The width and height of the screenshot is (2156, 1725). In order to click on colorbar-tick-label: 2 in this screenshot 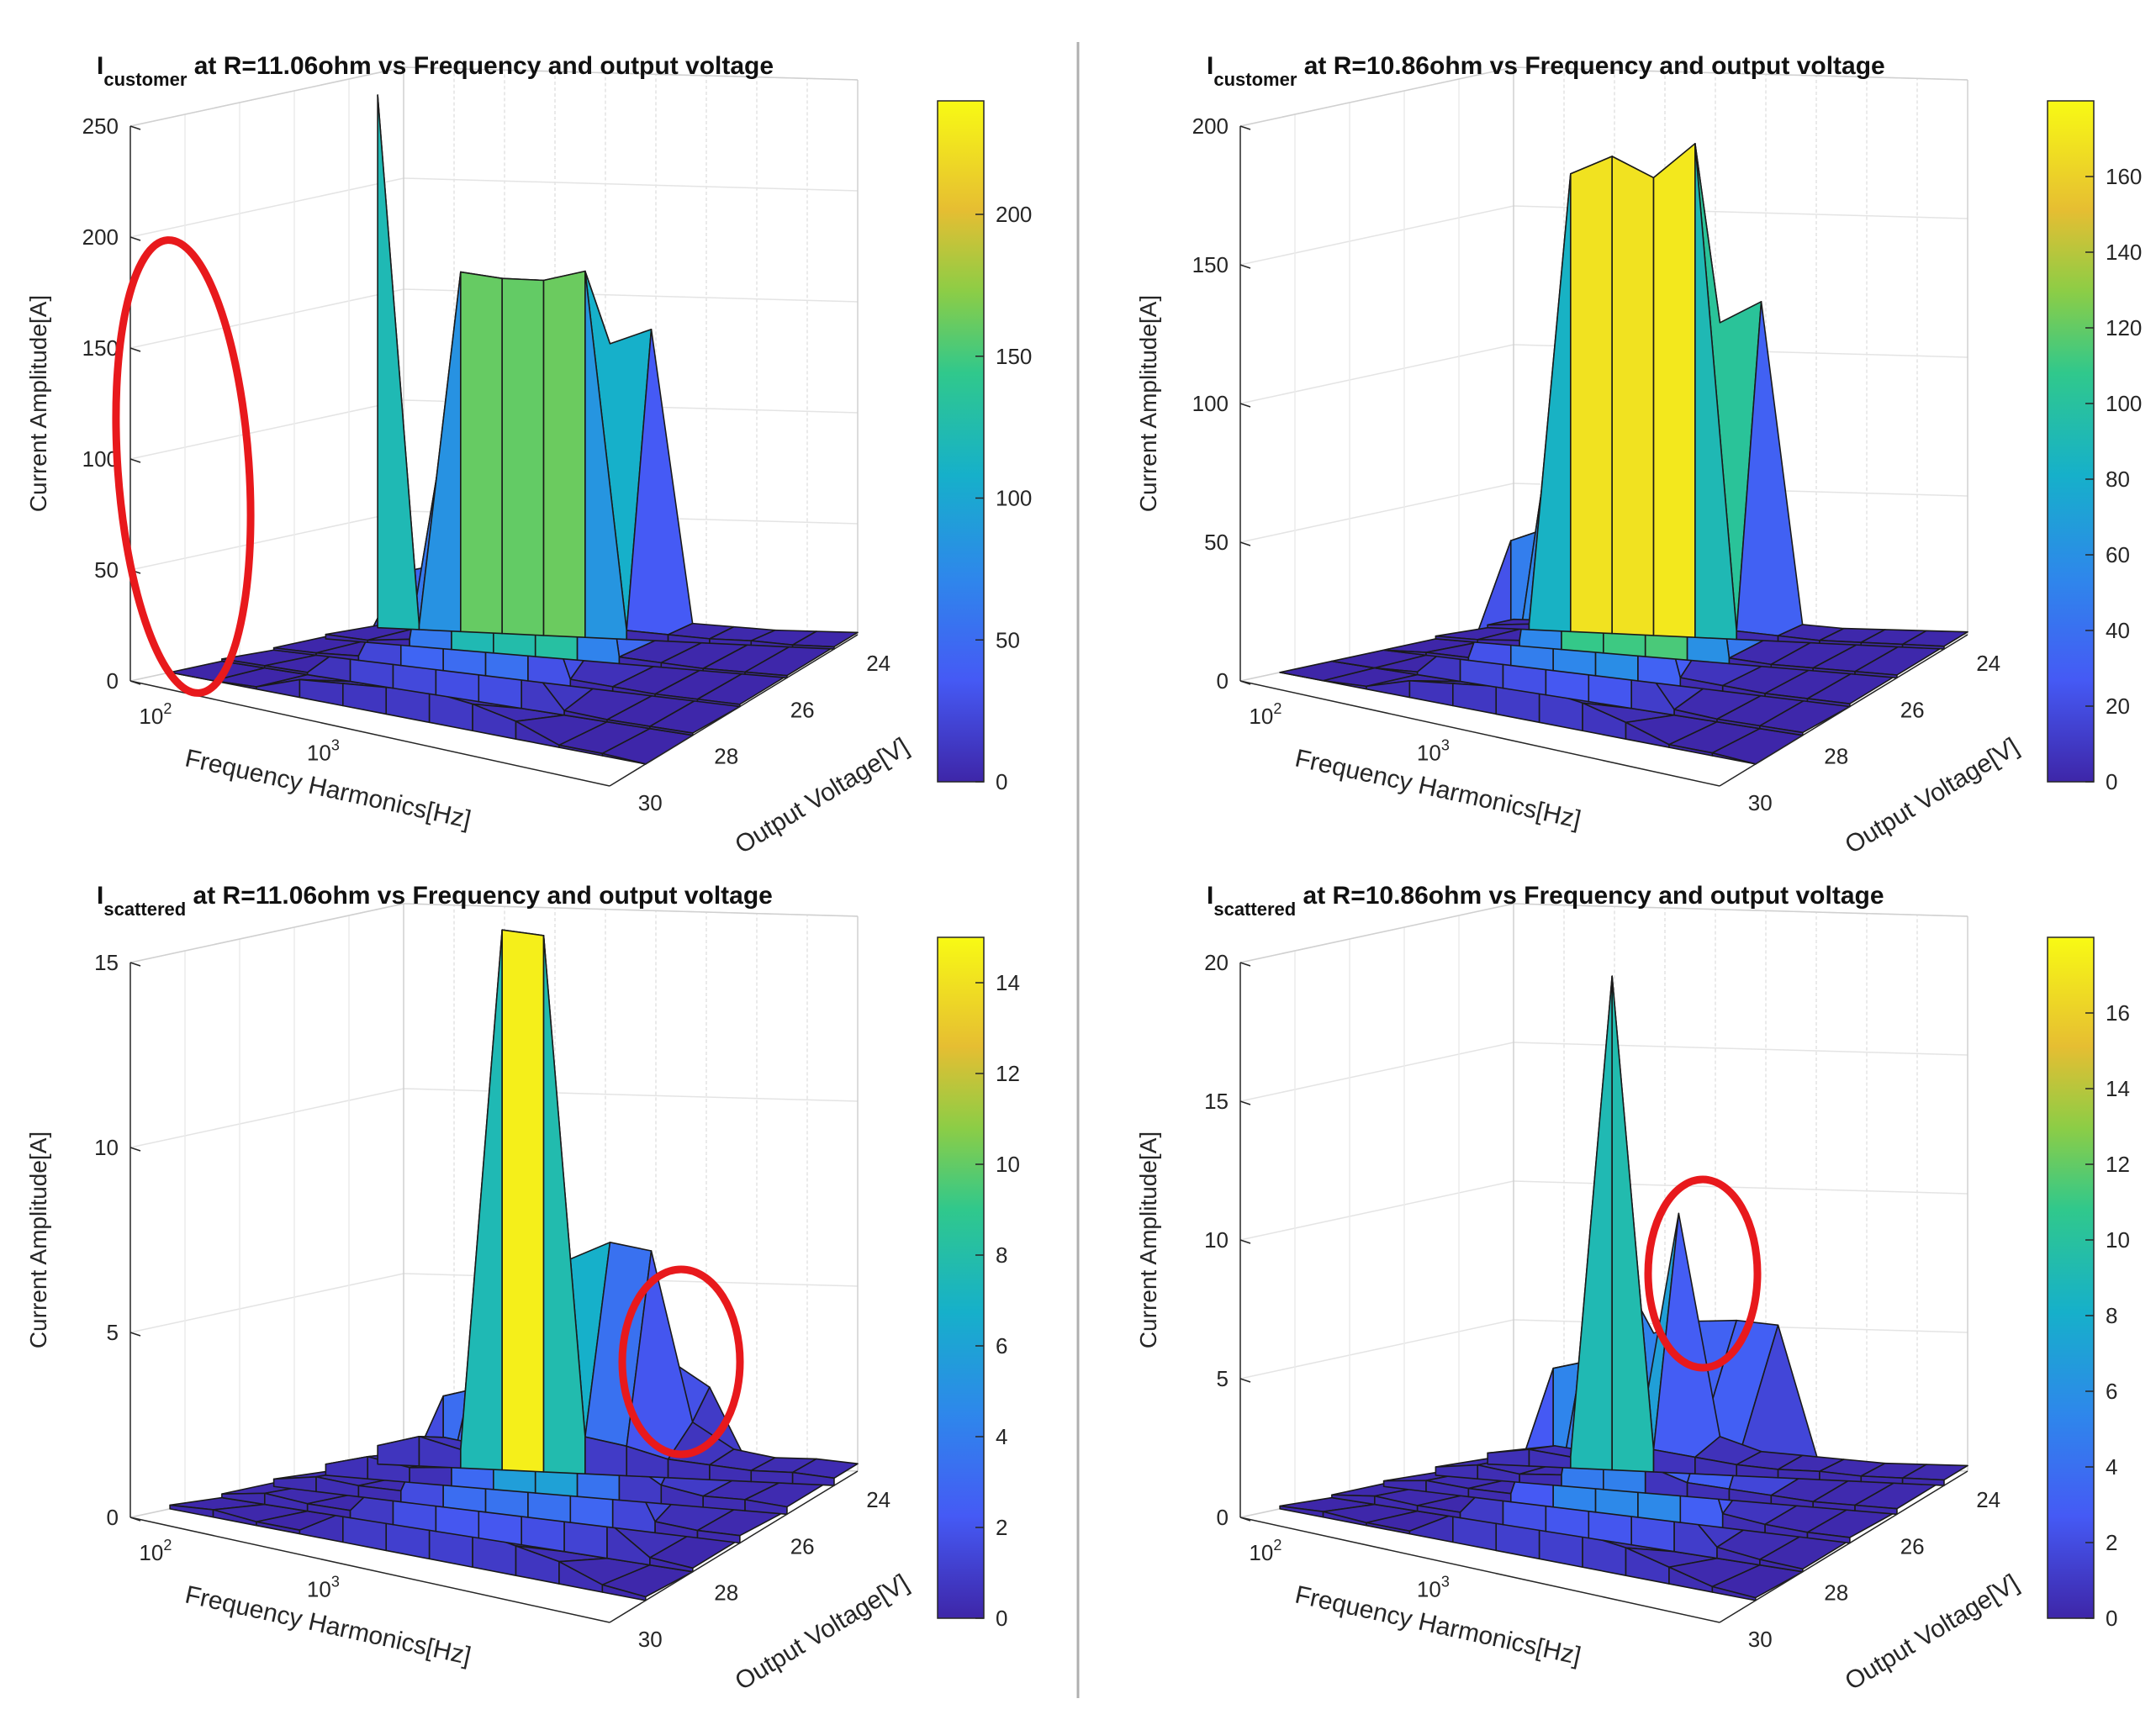, I will do `click(1001, 1527)`.